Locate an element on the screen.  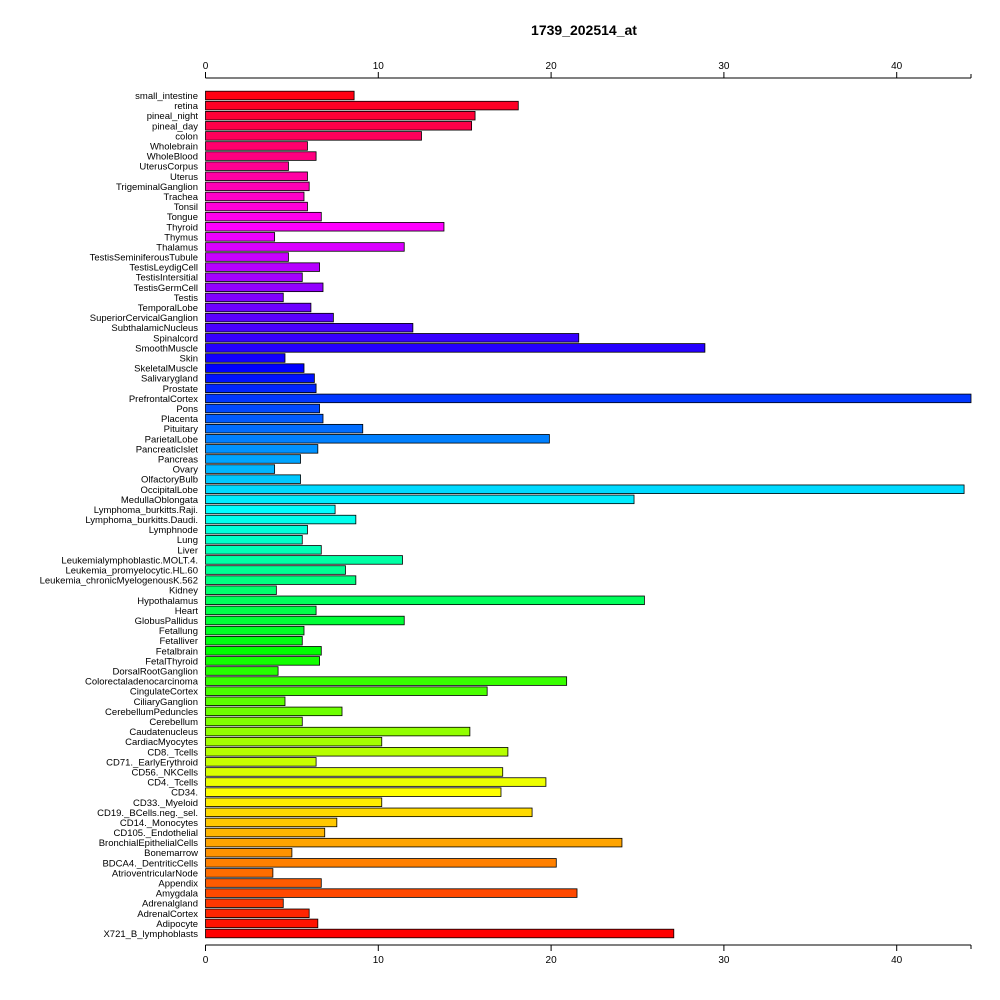
bar-Wholebrain is located at coordinates (256, 146).